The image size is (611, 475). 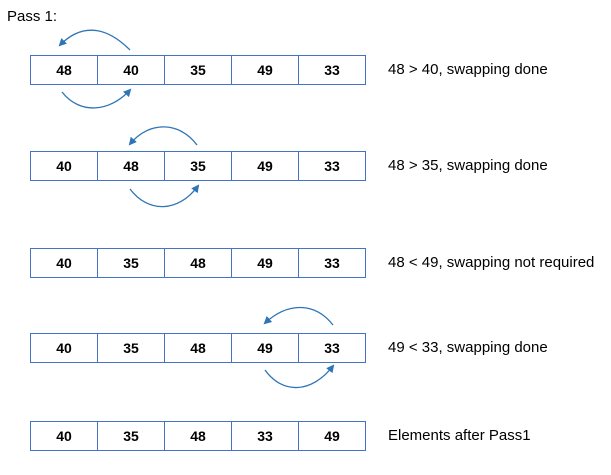 What do you see at coordinates (491, 262) in the screenshot?
I see `step-description-3: 48 < 49, swapping not required` at bounding box center [491, 262].